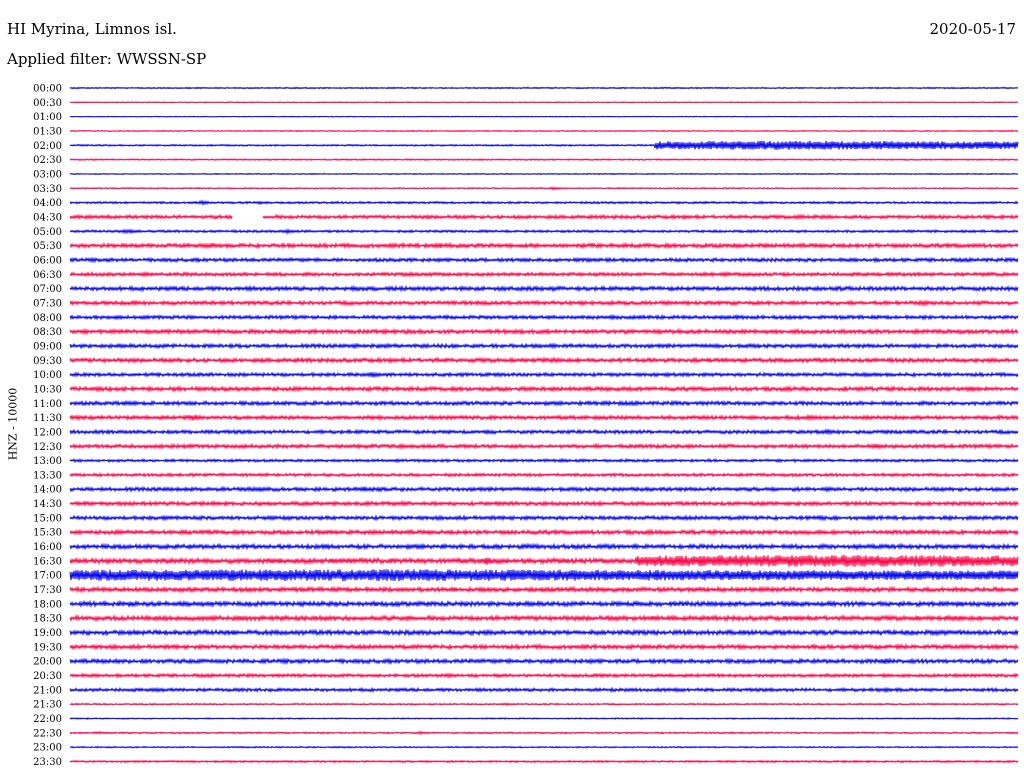 The height and width of the screenshot is (780, 1024). I want to click on seismic-trace-1930, so click(544, 646).